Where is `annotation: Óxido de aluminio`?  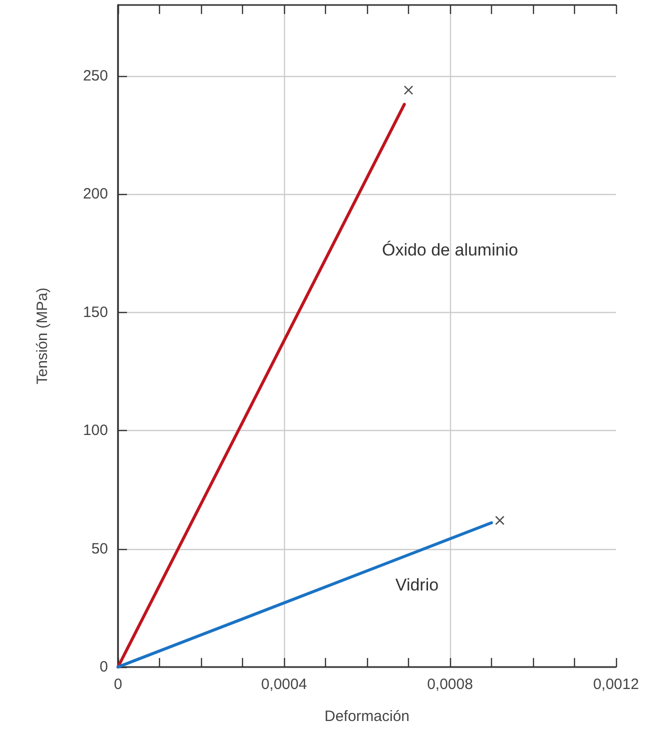 annotation: Óxido de aluminio is located at coordinates (450, 250).